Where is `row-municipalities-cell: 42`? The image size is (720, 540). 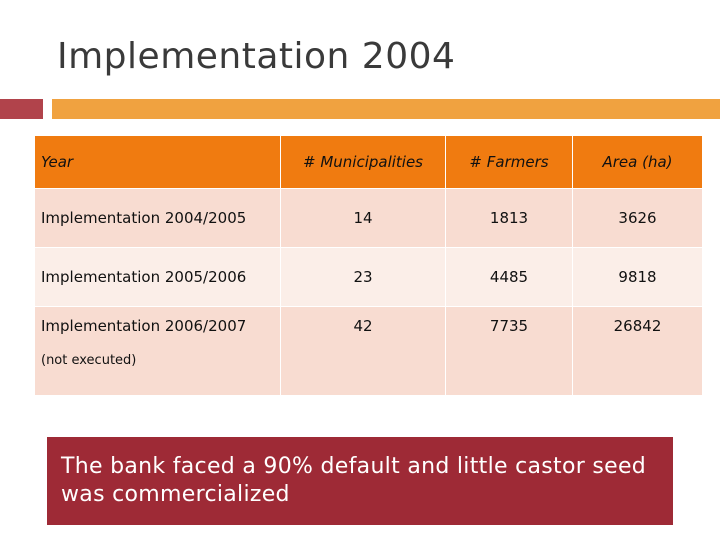 row-municipalities-cell: 42 is located at coordinates (363, 351).